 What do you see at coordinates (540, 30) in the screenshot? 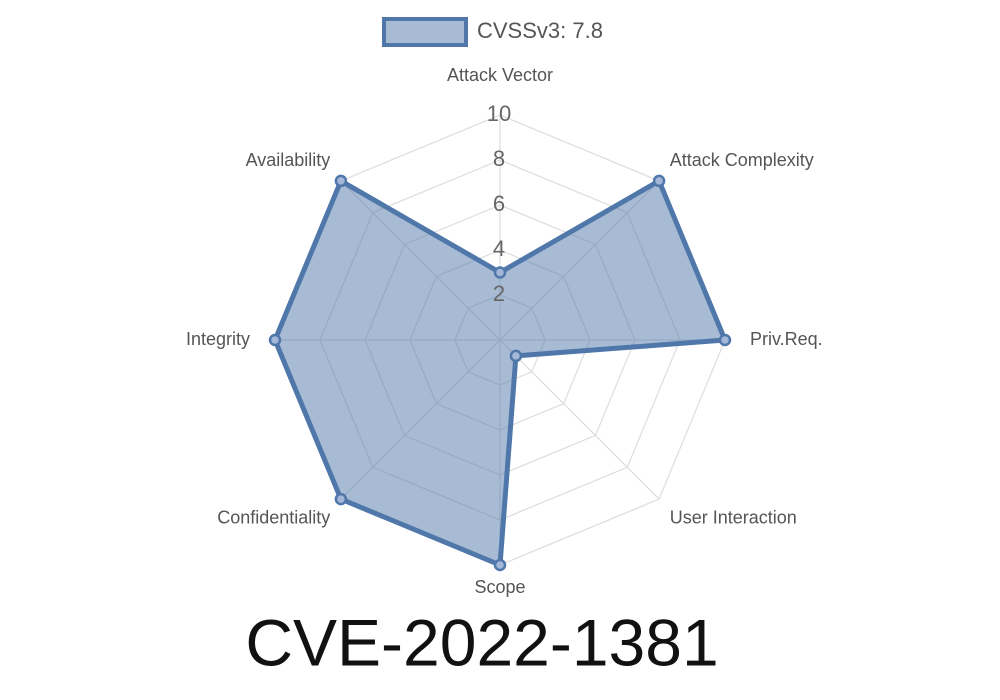
I see `legend-label: CVSSv3: 7.8` at bounding box center [540, 30].